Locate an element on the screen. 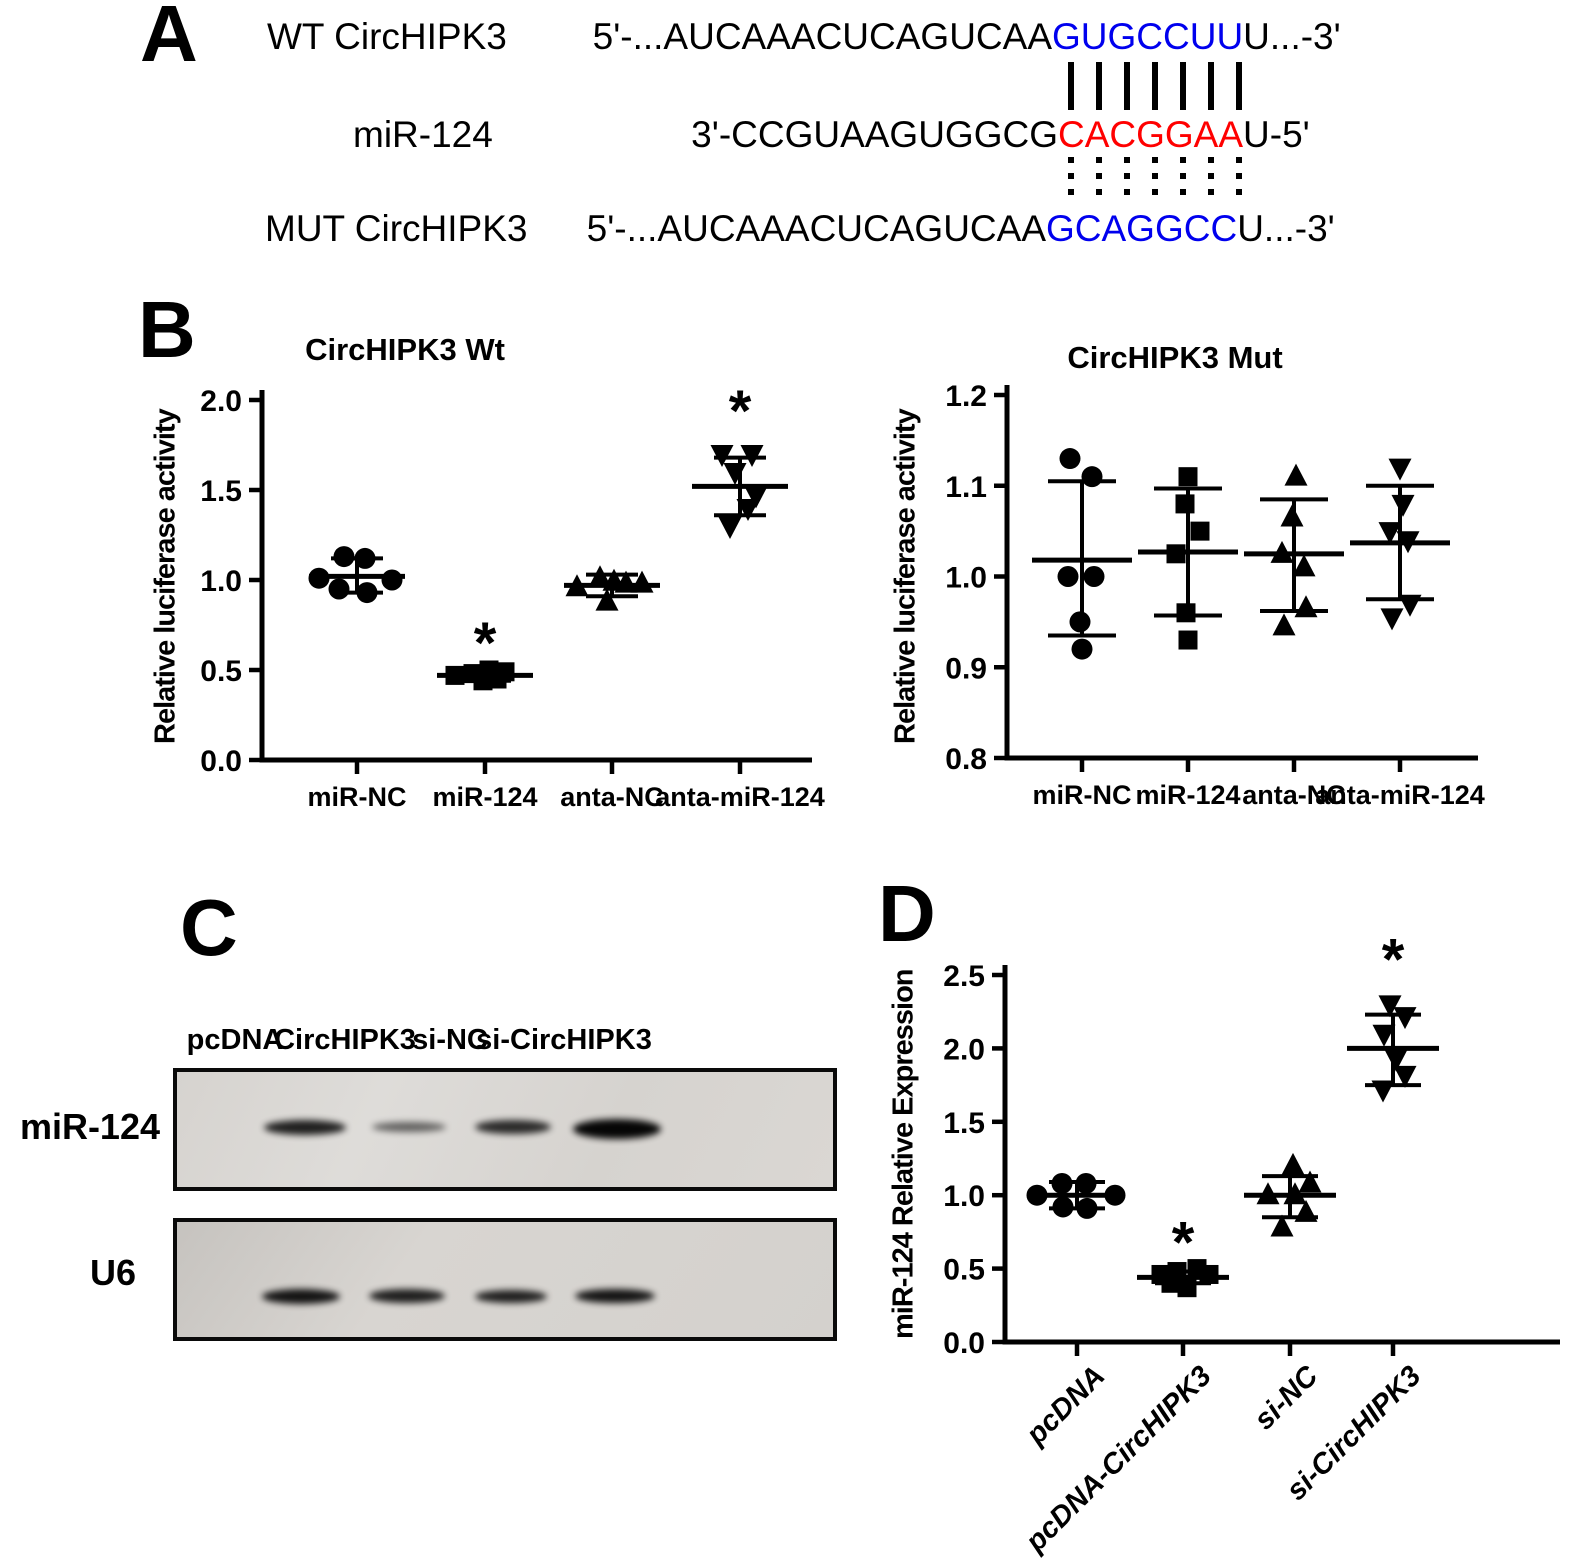 This screenshot has width=1583, height=1559. x-category-label: pcDNA-CircHIPK3 is located at coordinates (1118, 1459).